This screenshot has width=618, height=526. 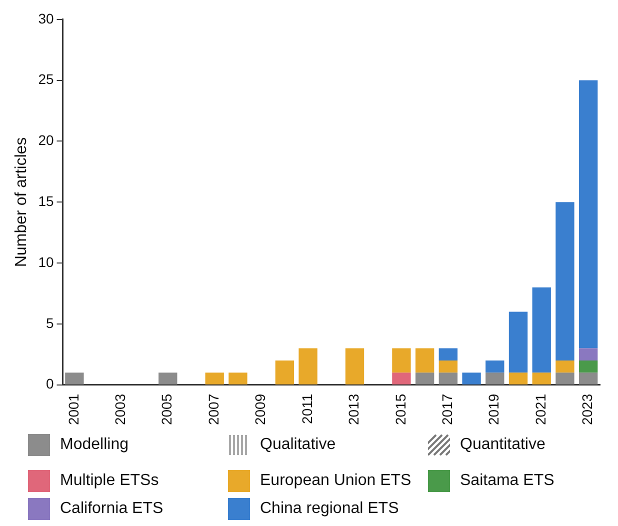 What do you see at coordinates (507, 481) in the screenshot?
I see `legend-label: Saitama ETS` at bounding box center [507, 481].